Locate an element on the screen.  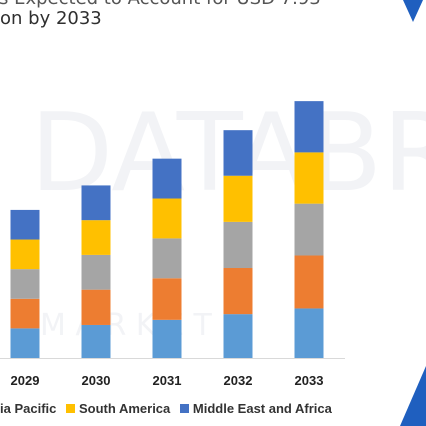
legend-label-asia-pacific: ia Pacific is located at coordinates (28, 408).